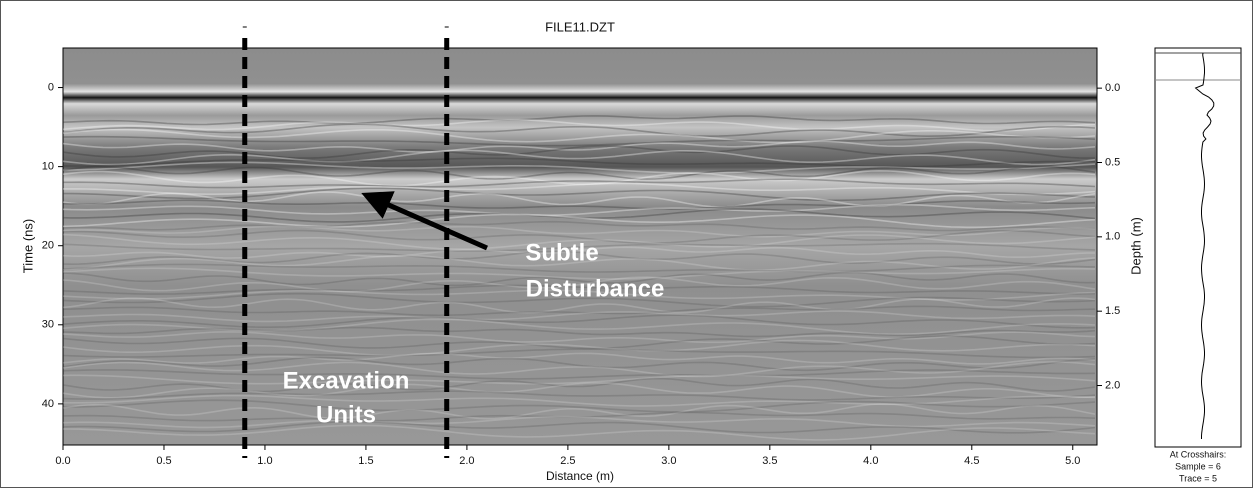 The height and width of the screenshot is (493, 1253). What do you see at coordinates (1204, 245) in the screenshot?
I see `trace-wiggle` at bounding box center [1204, 245].